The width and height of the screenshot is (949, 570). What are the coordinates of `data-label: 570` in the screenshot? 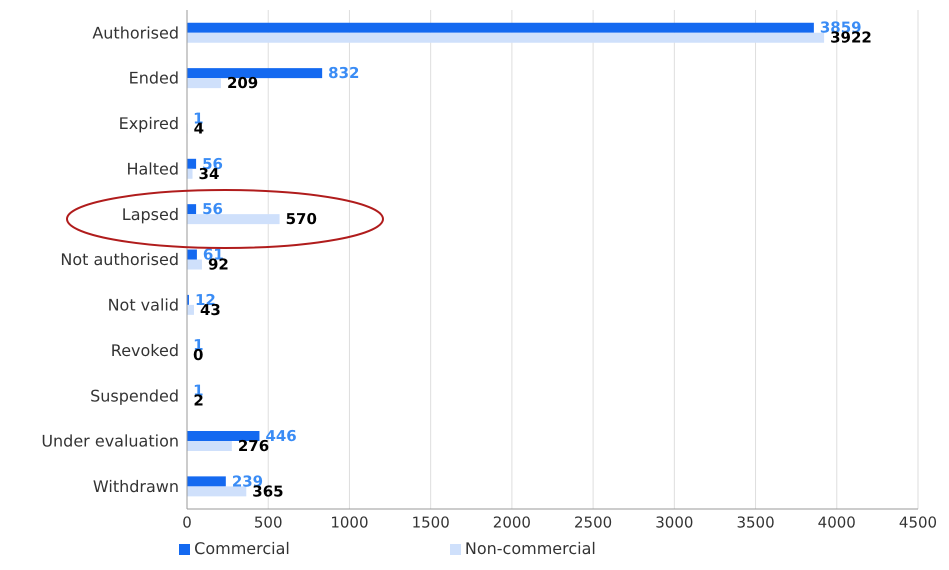 It's located at (301, 219).